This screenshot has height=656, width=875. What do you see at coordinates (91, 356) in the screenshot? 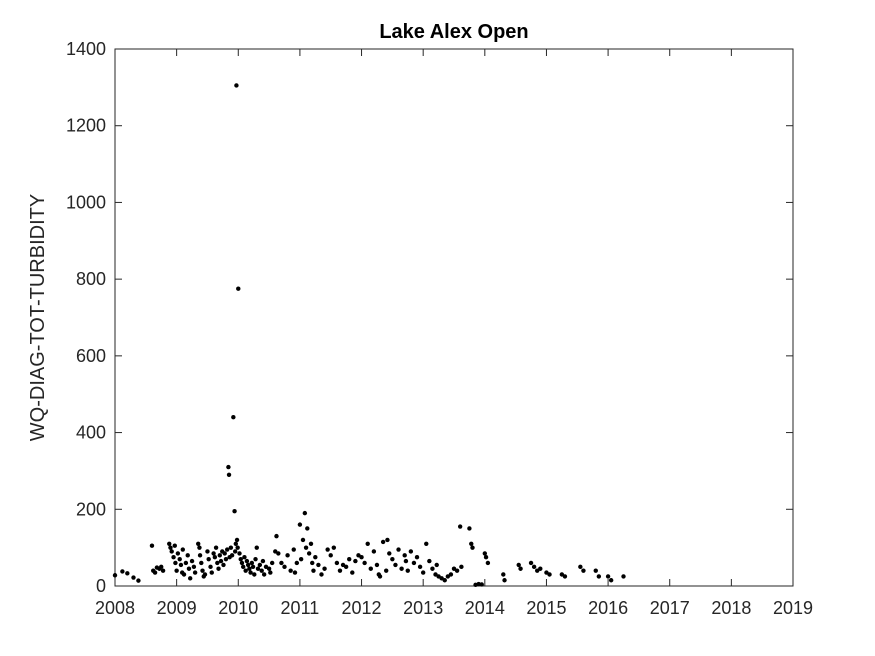
I see `y-tick-label: 600` at bounding box center [91, 356].